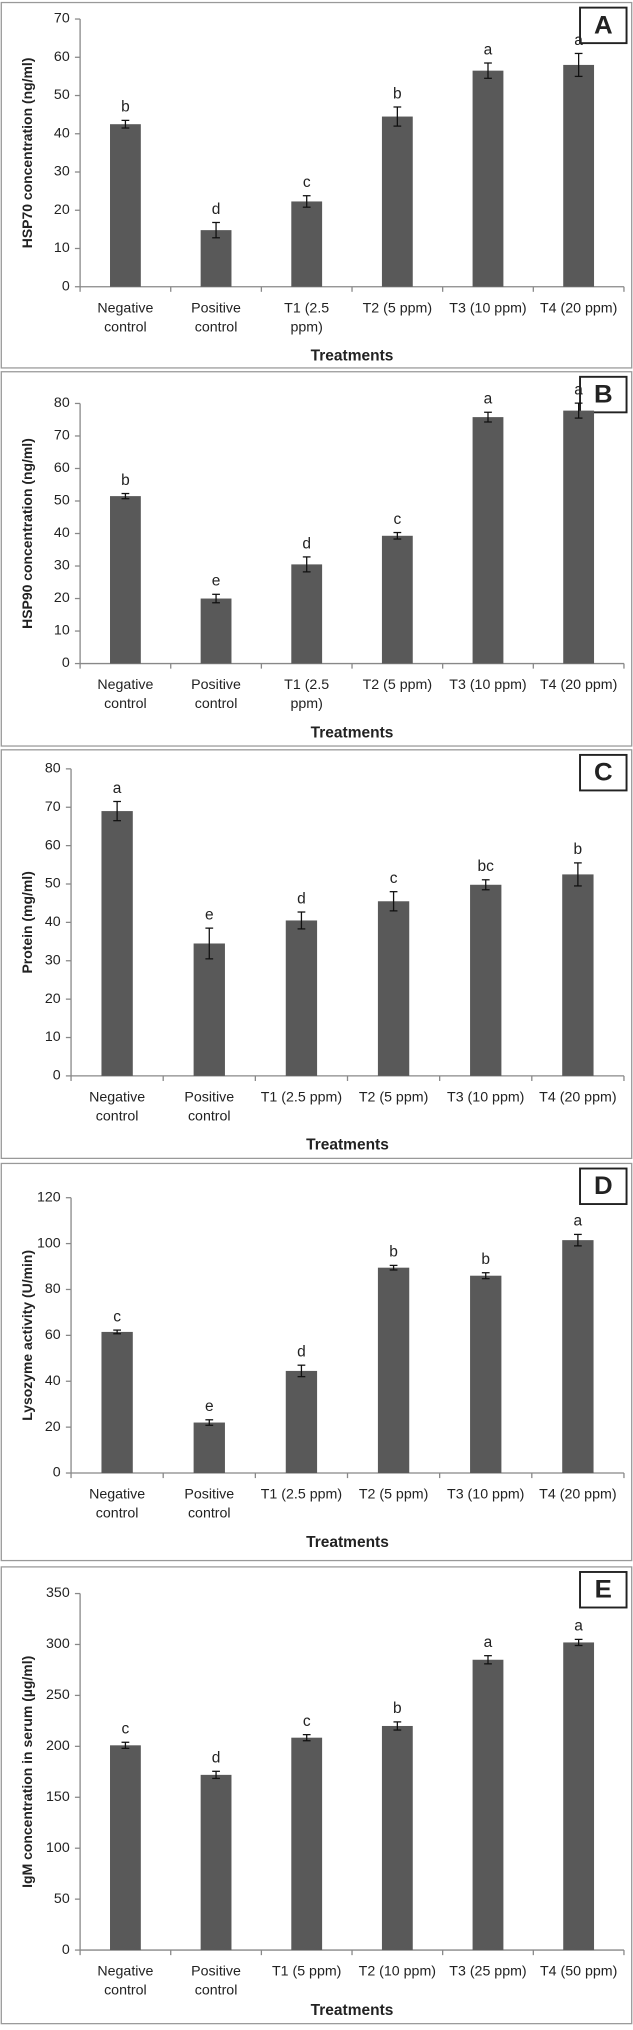  I want to click on x-tick-line: T3 (25 ppm), so click(487, 1970).